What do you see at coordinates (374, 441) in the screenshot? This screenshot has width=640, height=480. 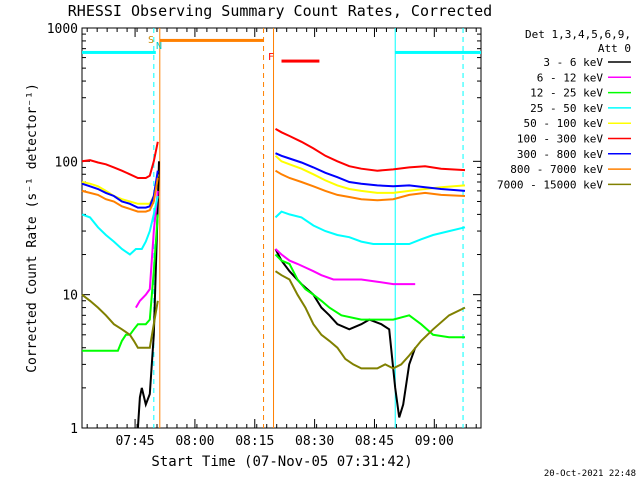 I see `x-tick-label: 08:45` at bounding box center [374, 441].